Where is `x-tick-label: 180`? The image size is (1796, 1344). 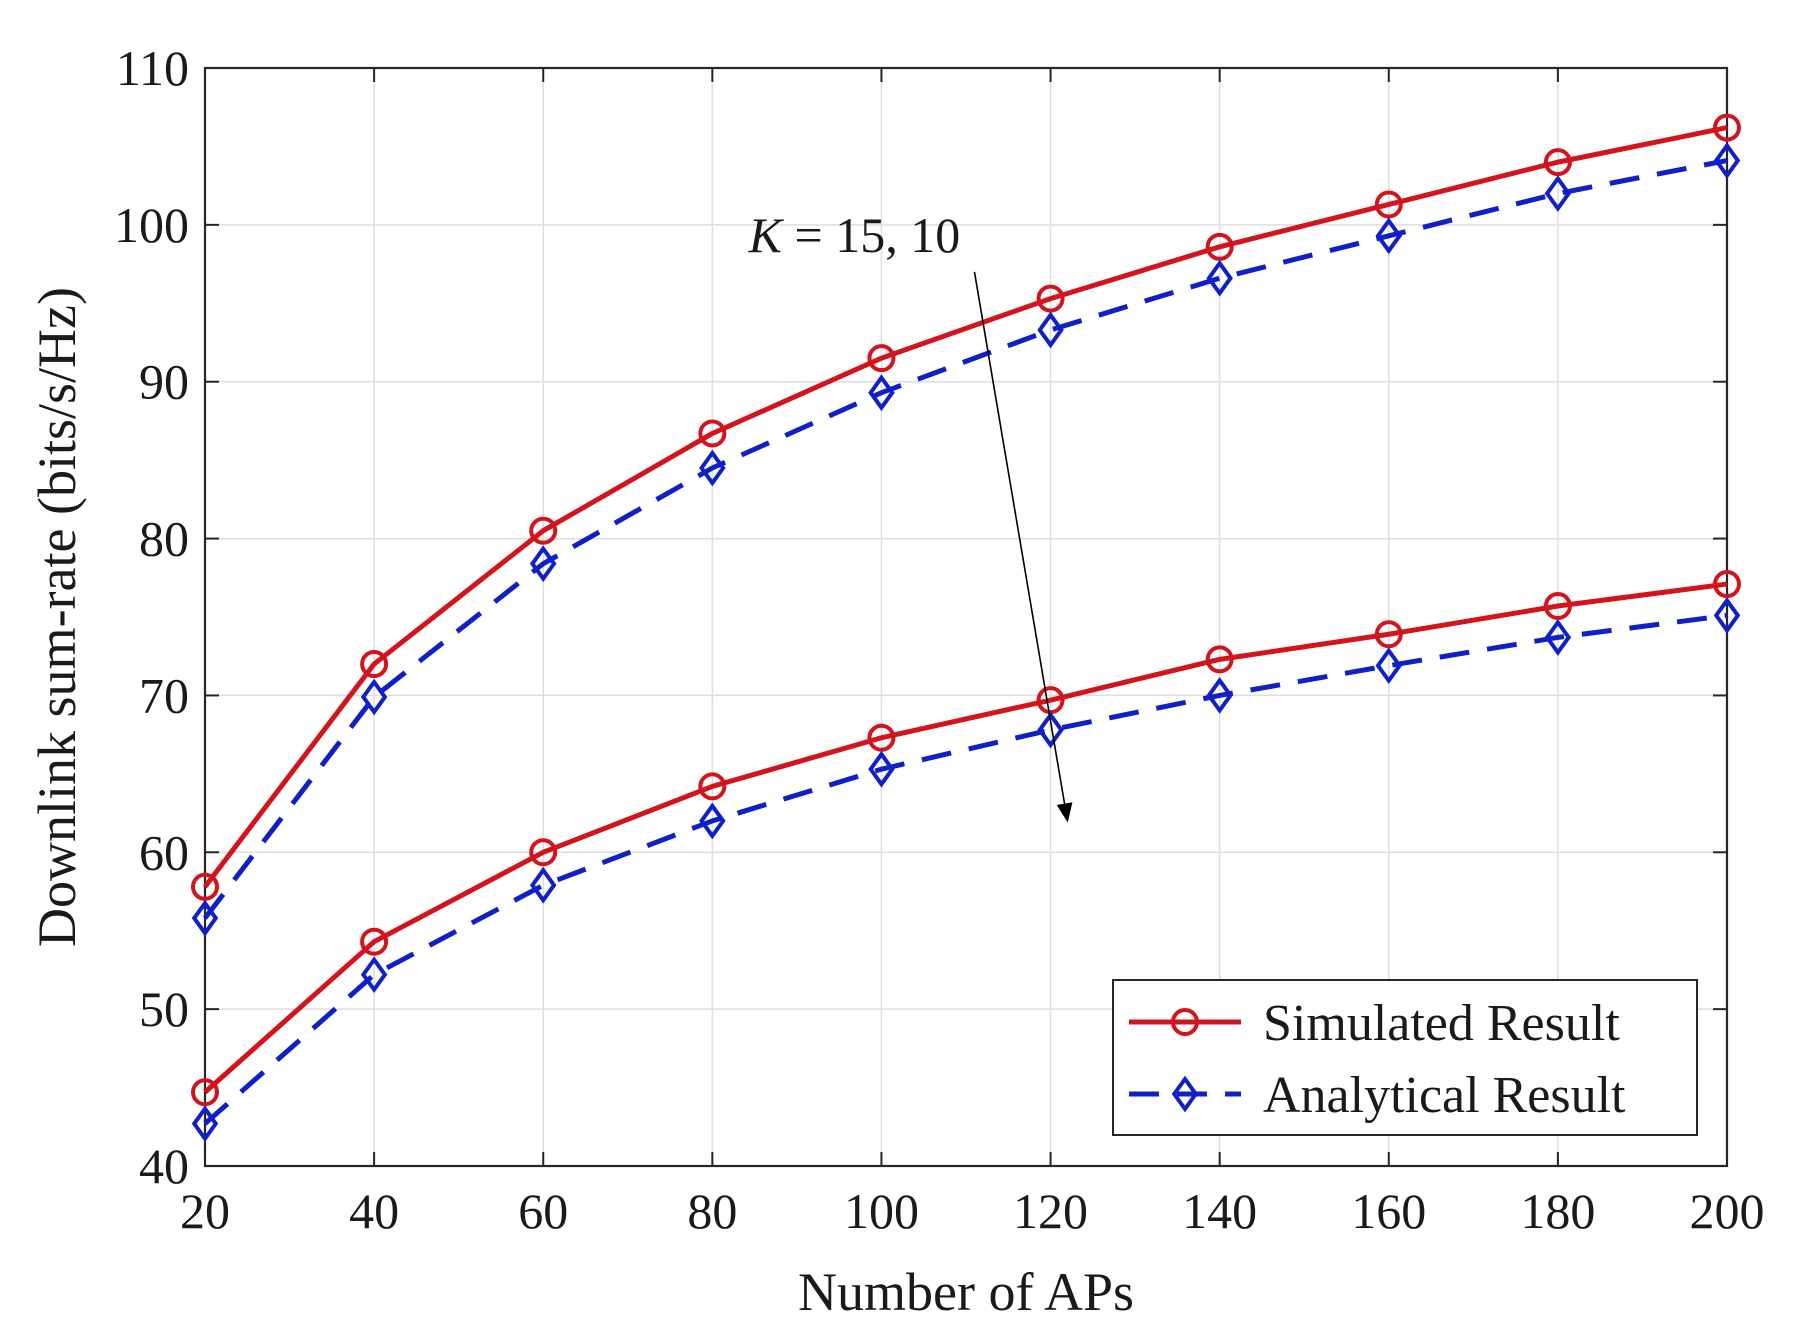 x-tick-label: 180 is located at coordinates (1557, 1211).